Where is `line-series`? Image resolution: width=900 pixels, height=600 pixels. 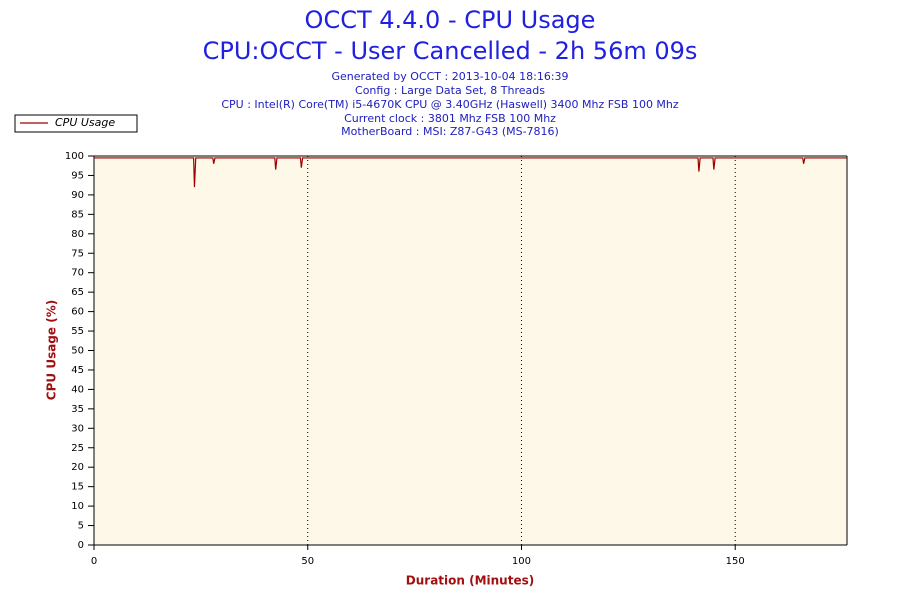
line-series is located at coordinates (470, 172).